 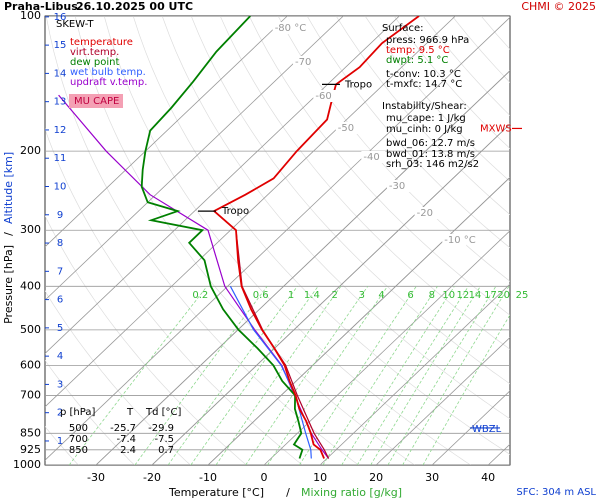 I want to click on legend-entry: dew point, so click(x=94, y=62).